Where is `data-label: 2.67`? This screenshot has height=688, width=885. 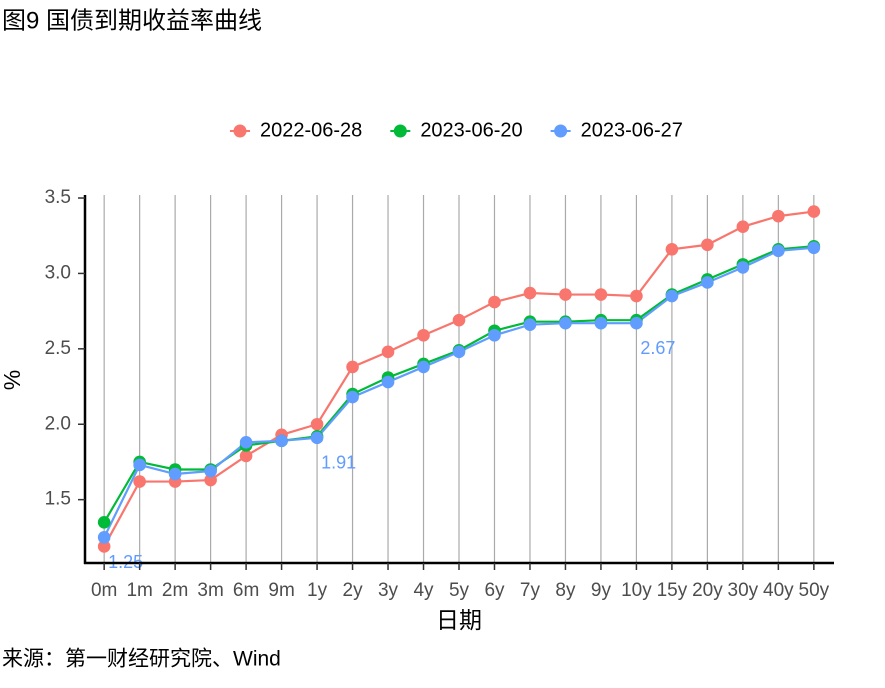 data-label: 2.67 is located at coordinates (657, 348).